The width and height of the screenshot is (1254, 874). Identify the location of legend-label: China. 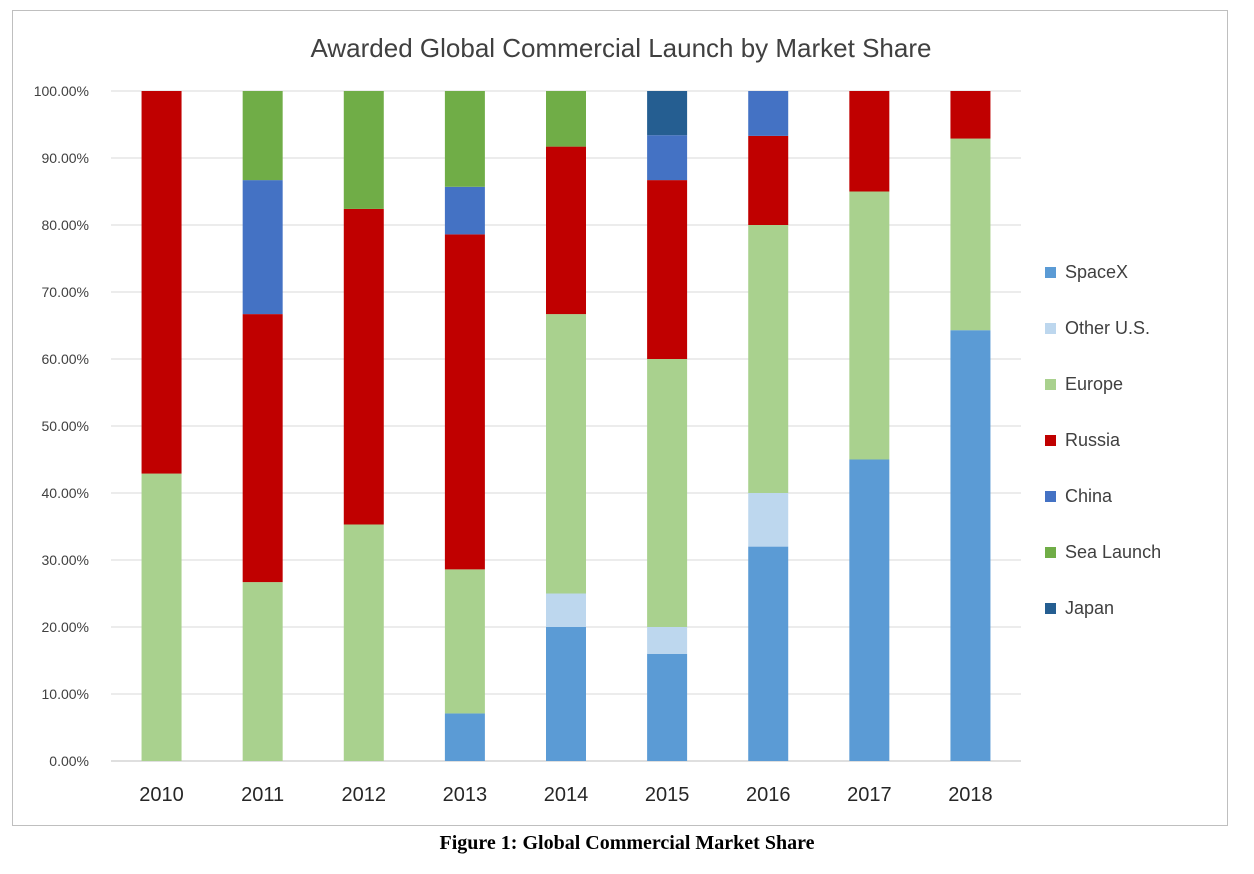
(1089, 496).